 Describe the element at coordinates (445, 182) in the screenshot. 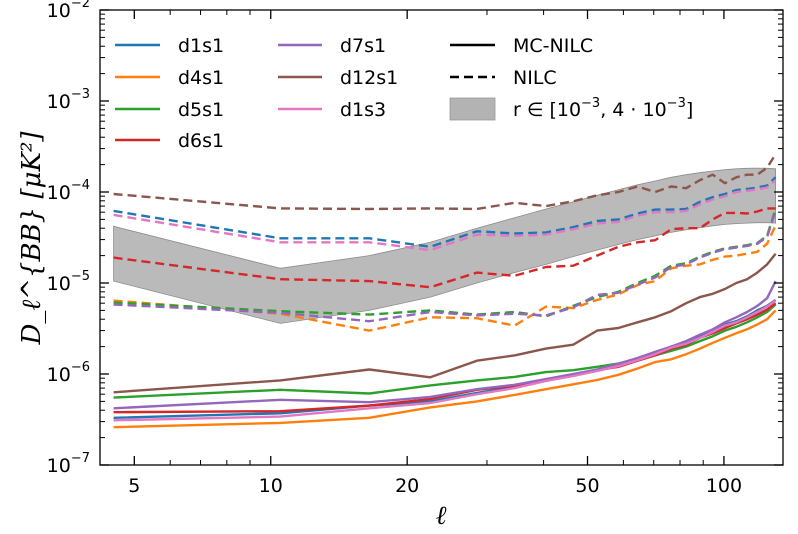

I see `series-d12s1-nilc` at that location.